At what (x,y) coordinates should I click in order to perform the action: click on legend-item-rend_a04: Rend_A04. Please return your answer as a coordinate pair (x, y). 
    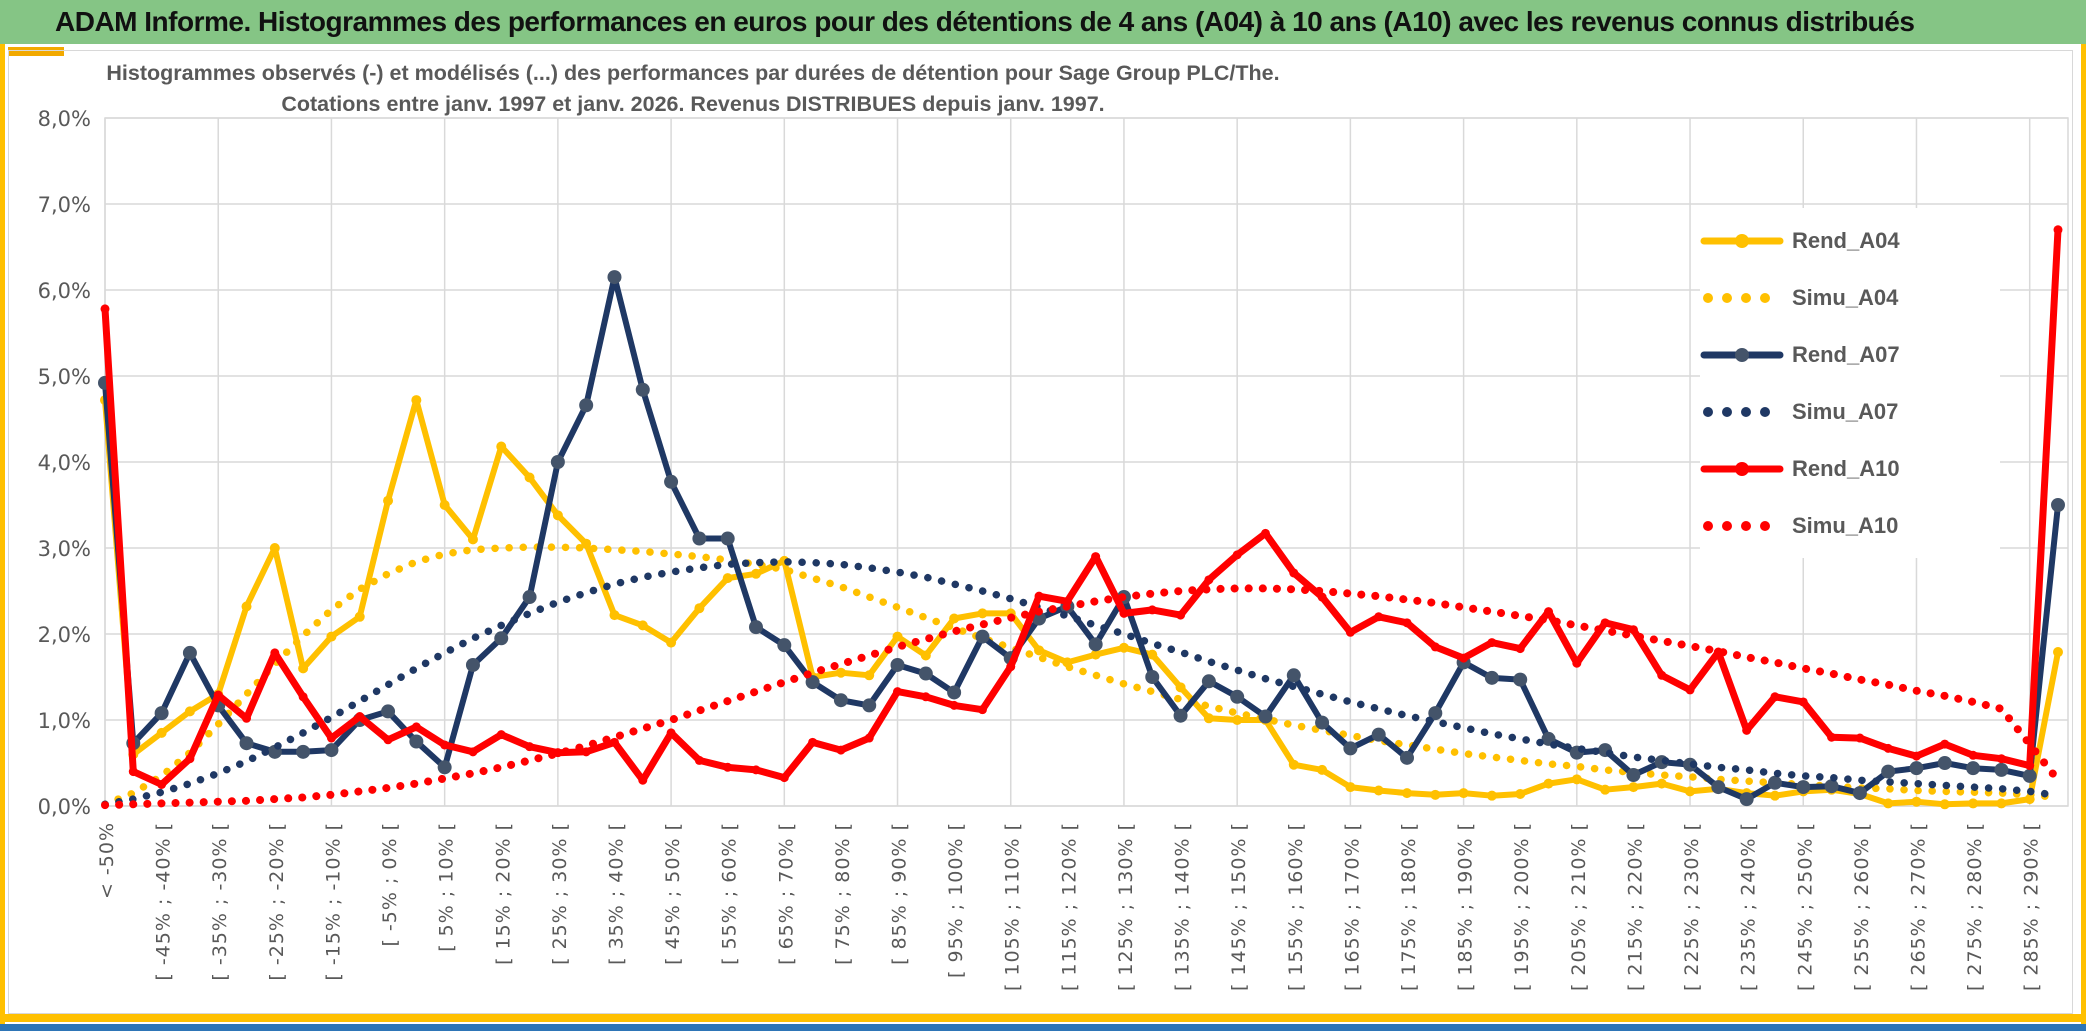
    Looking at the image, I should click on (1850, 240).